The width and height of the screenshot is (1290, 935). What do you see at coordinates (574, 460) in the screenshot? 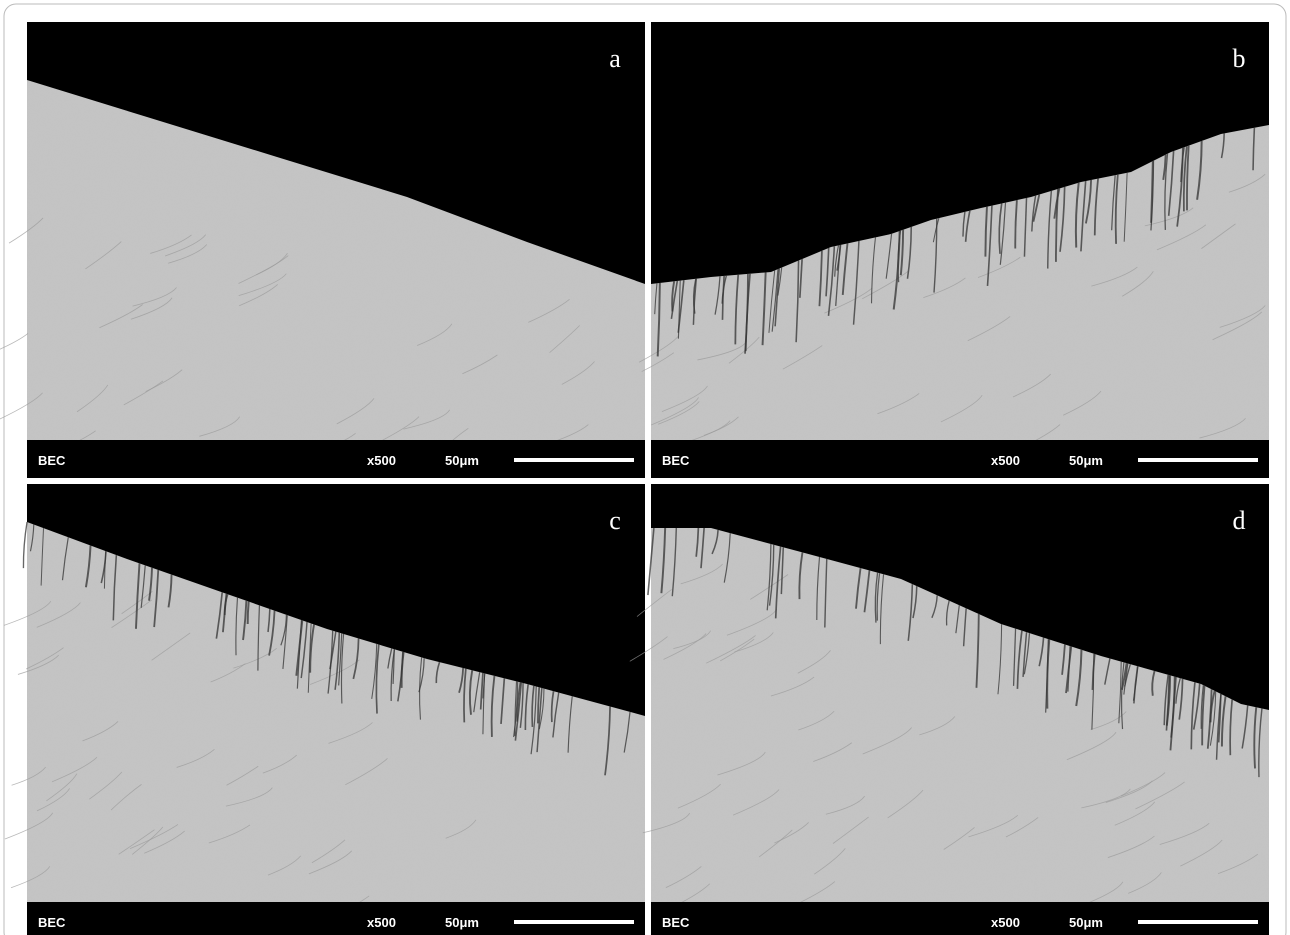
I see `scale-bar` at bounding box center [574, 460].